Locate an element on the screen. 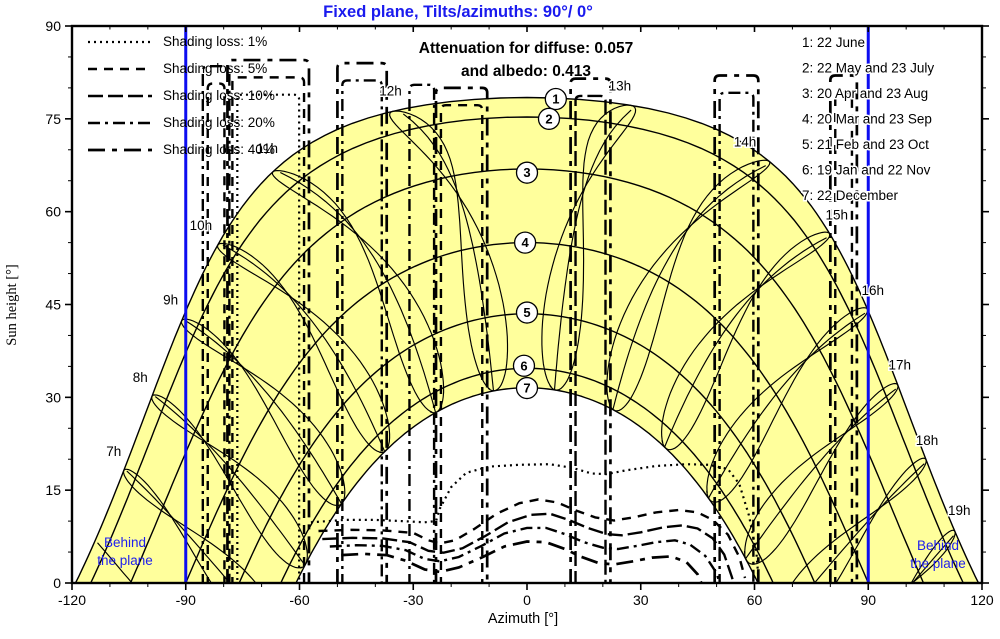 The width and height of the screenshot is (1000, 639). hour-label: 15h is located at coordinates (837, 215).